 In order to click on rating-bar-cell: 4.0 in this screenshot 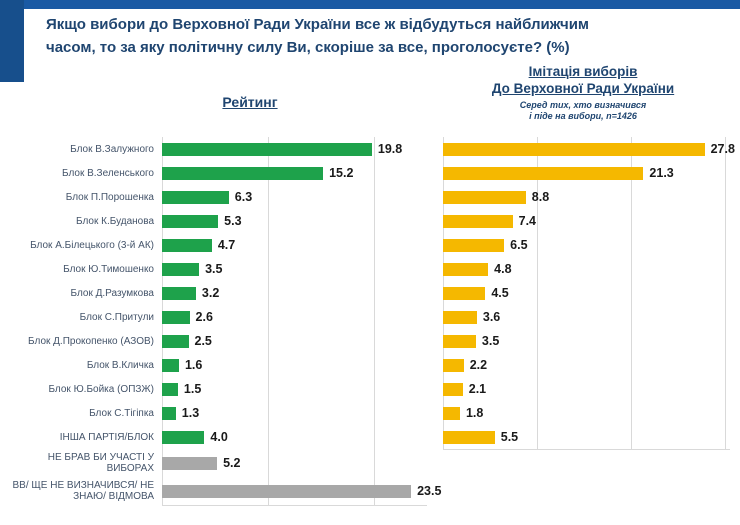, I will do `click(294, 437)`.